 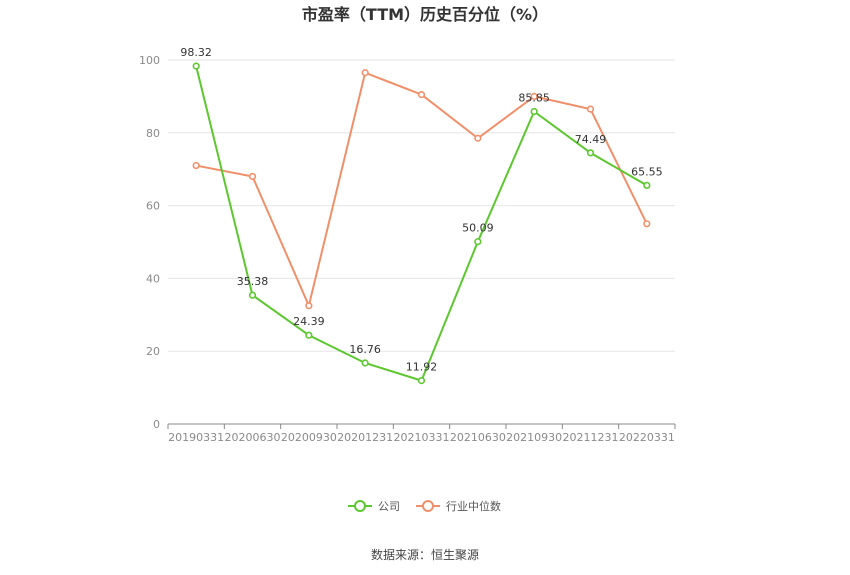 What do you see at coordinates (253, 437) in the screenshot?
I see `x-tick-label: 20200630` at bounding box center [253, 437].